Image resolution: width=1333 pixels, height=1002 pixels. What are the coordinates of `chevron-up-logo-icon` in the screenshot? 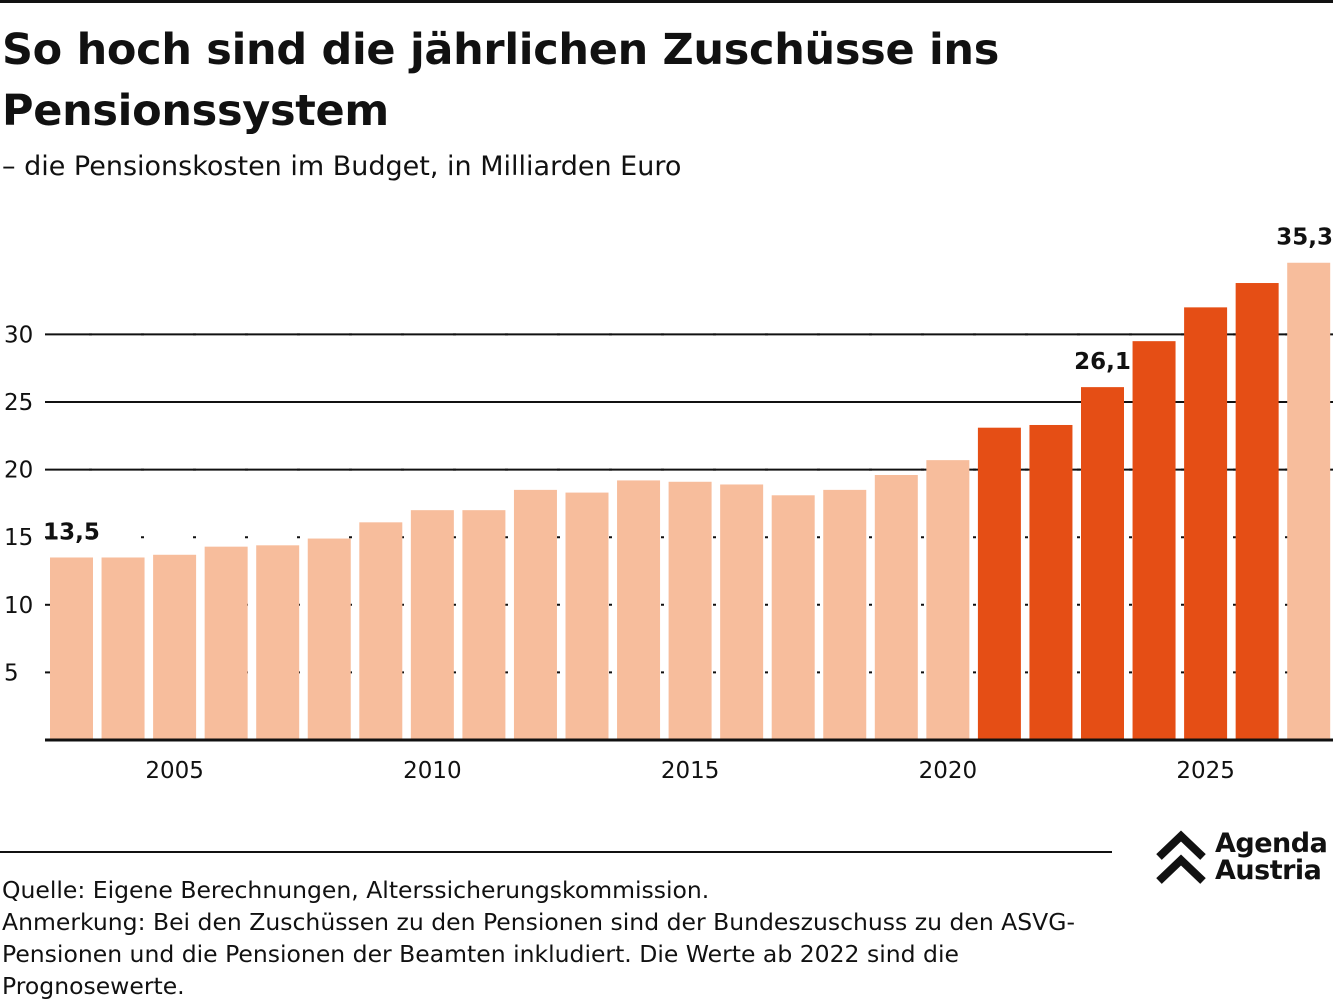 It's located at (1181, 857).